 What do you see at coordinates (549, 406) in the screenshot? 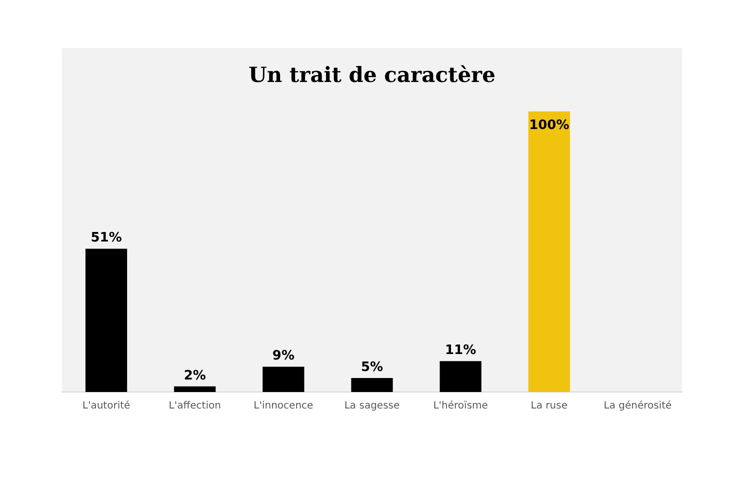
I see `x-tick-label: La ruse` at bounding box center [549, 406].